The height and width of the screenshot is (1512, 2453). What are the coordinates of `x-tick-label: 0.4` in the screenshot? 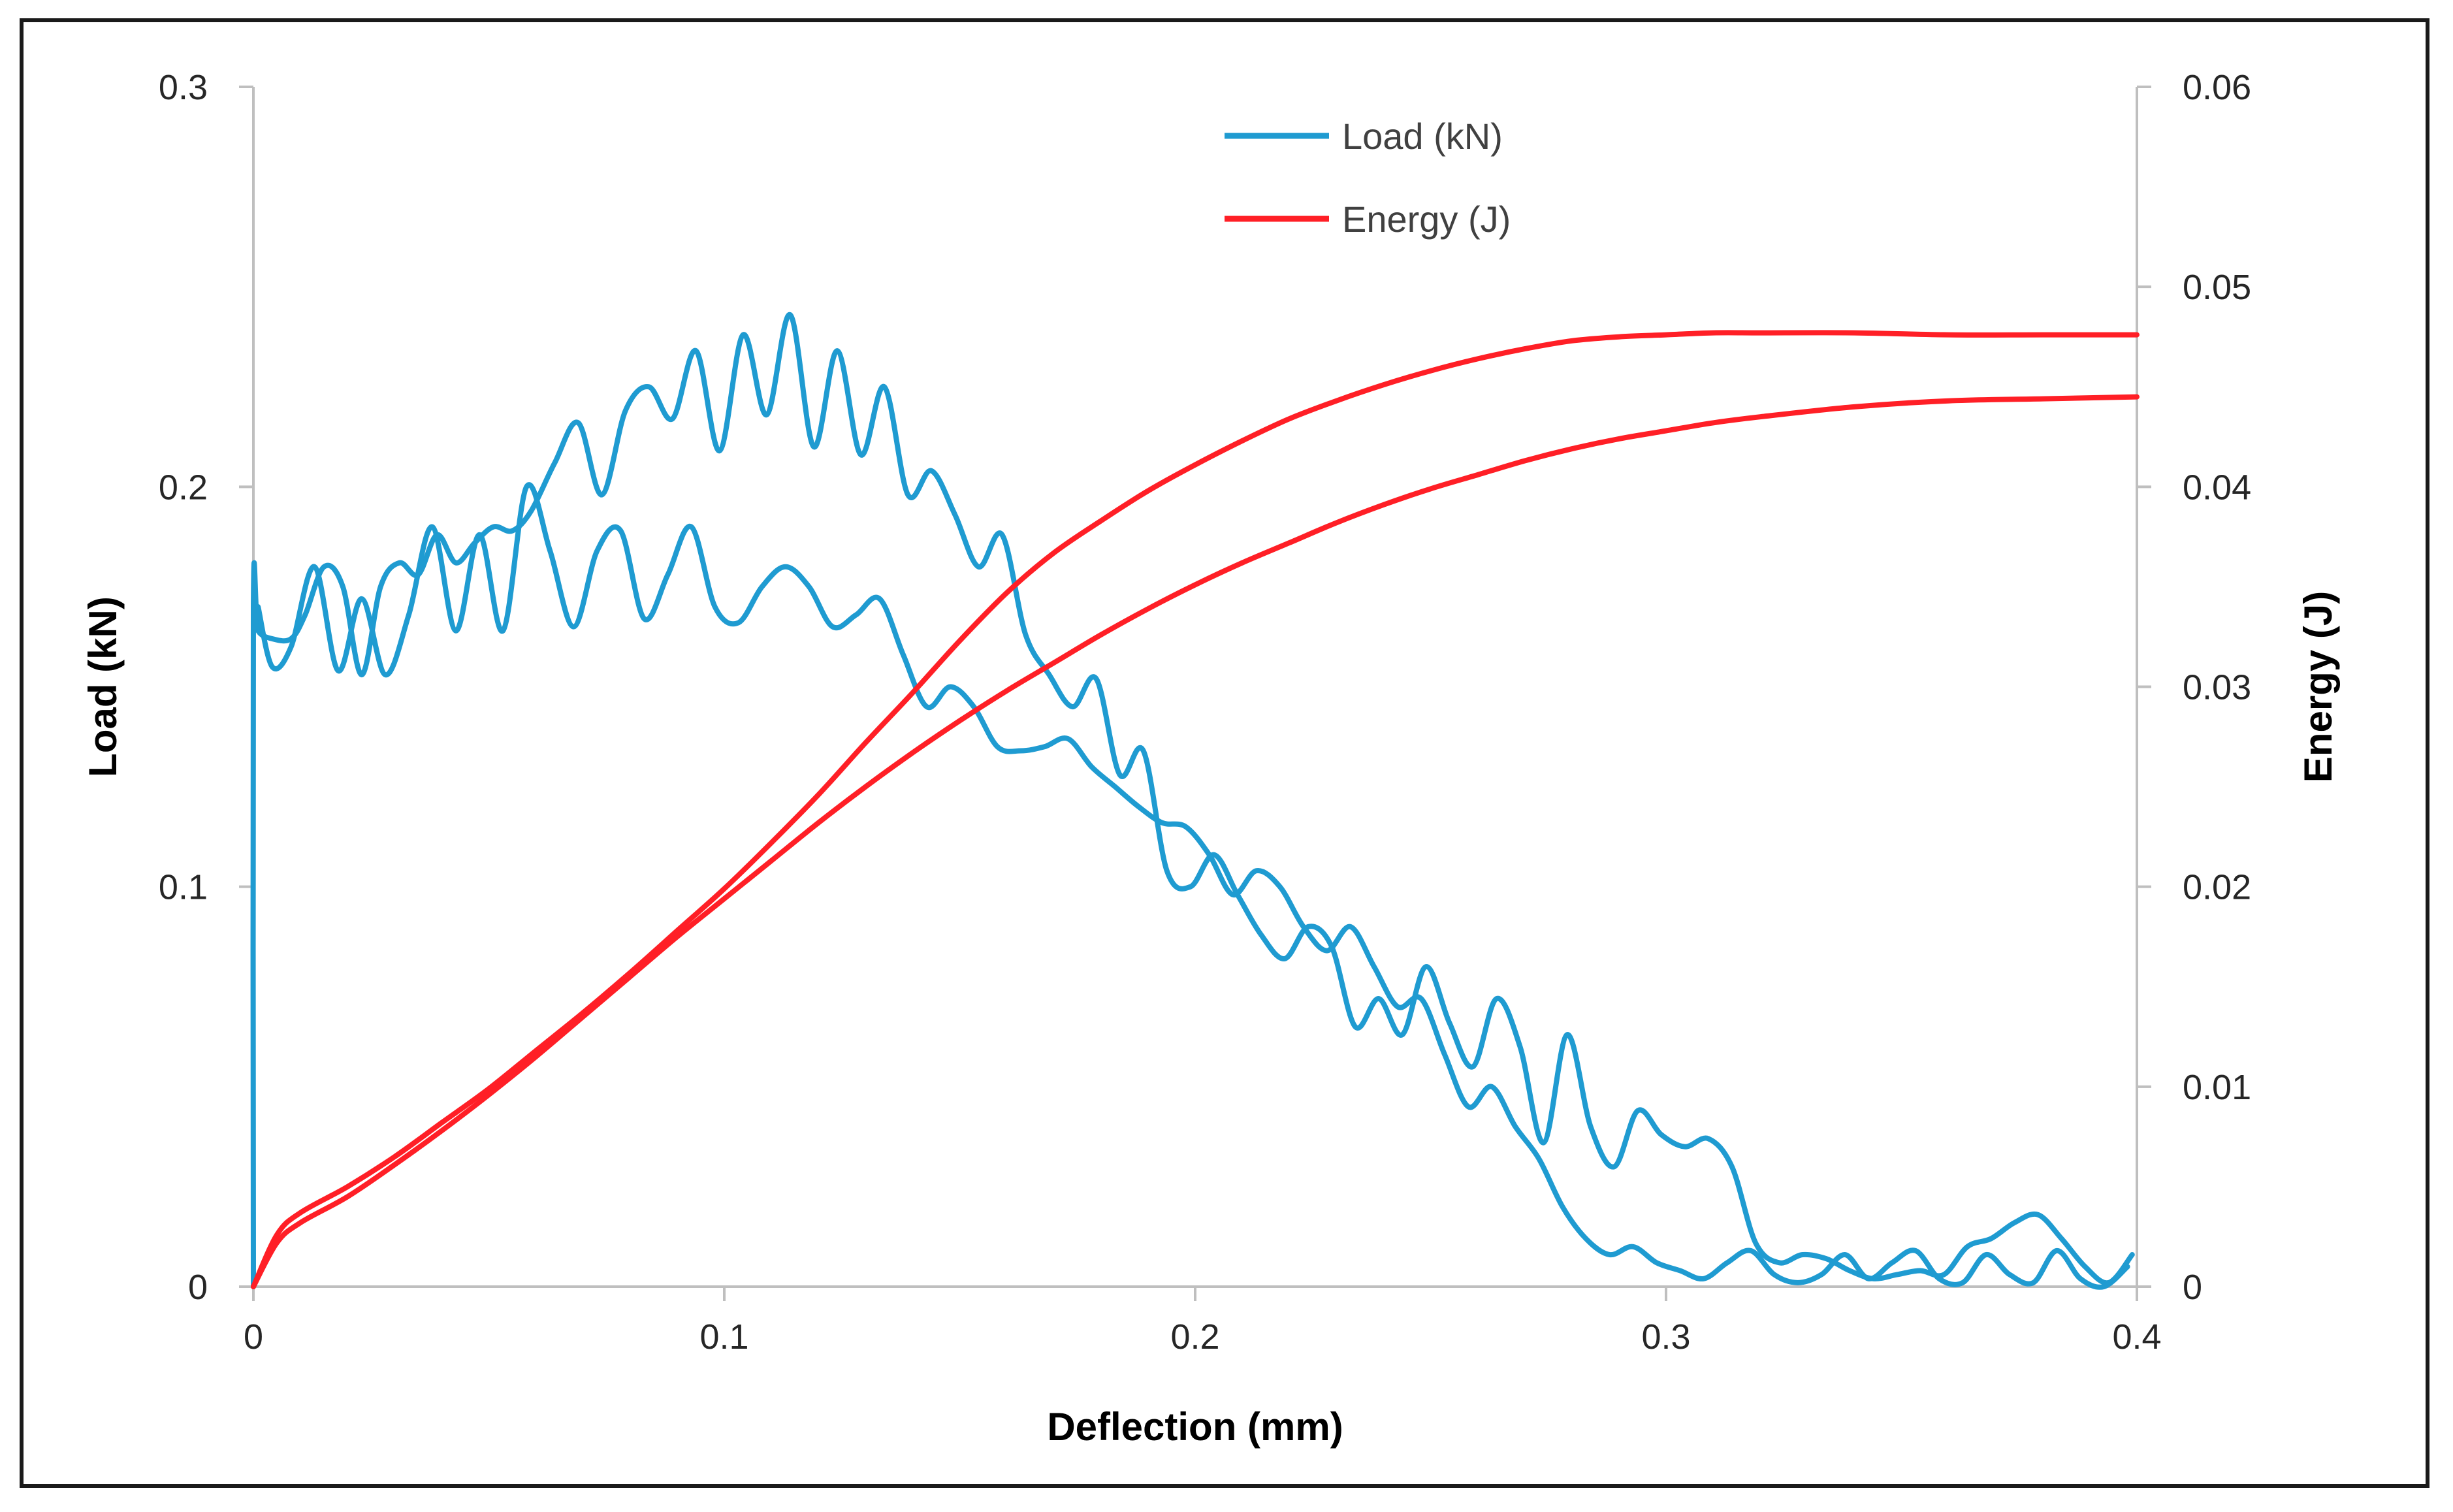 It's located at (2136, 1337).